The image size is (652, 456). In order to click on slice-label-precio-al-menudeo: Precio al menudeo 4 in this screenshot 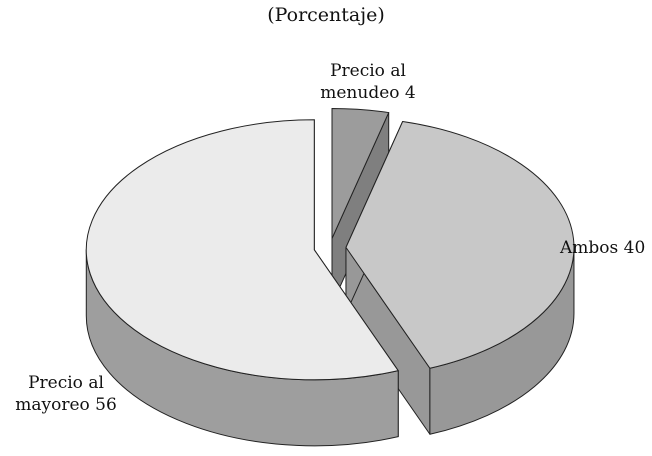, I will do `click(367, 82)`.